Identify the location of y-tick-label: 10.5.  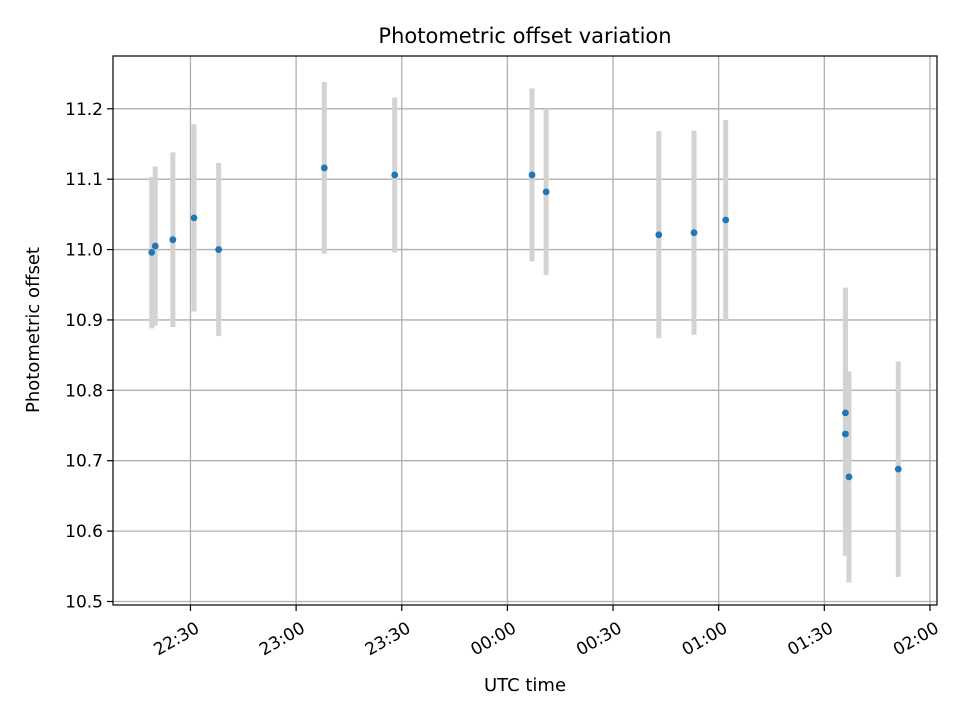
(84, 602).